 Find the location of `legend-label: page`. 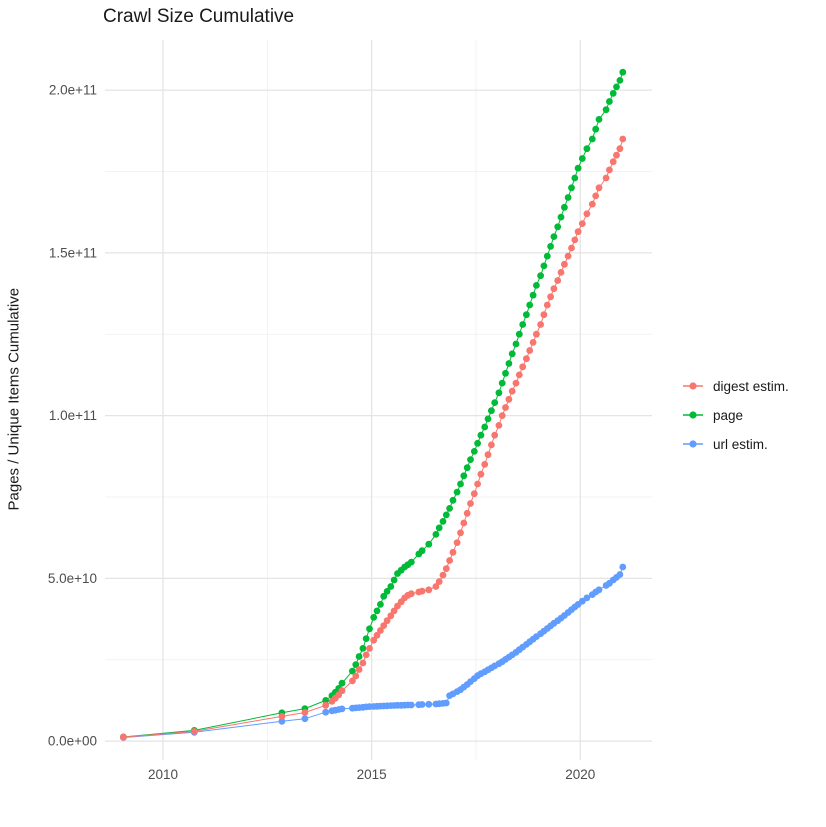

legend-label: page is located at coordinates (728, 415).